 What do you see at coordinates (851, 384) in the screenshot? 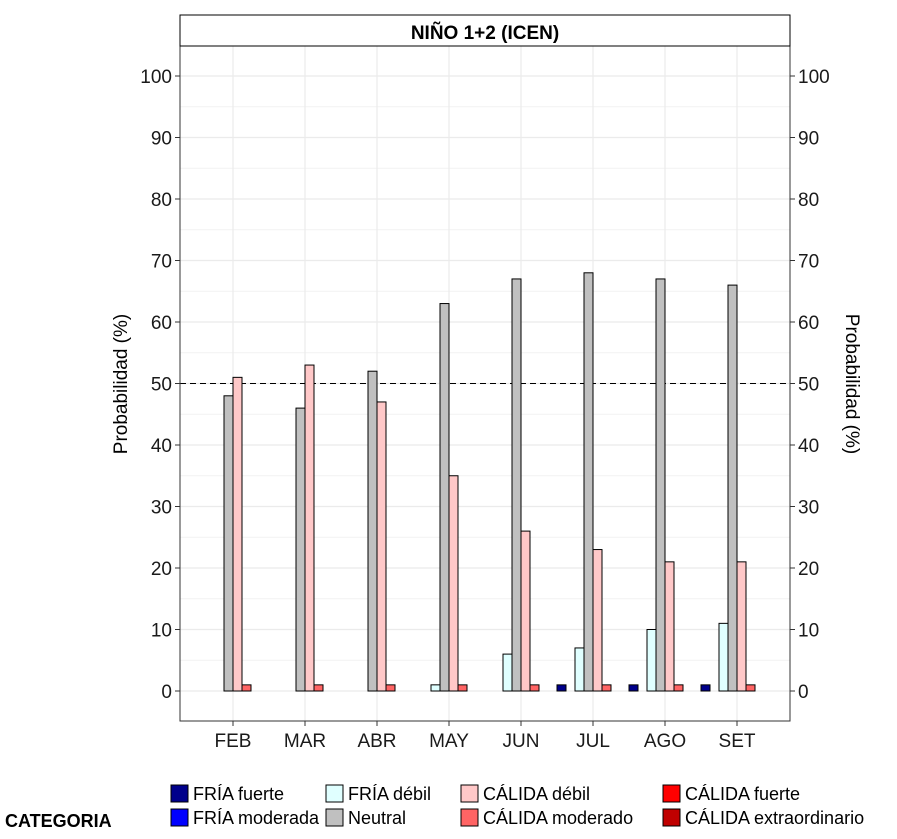
I see `y-axis-label-right: Probabilidad (%)` at bounding box center [851, 384].